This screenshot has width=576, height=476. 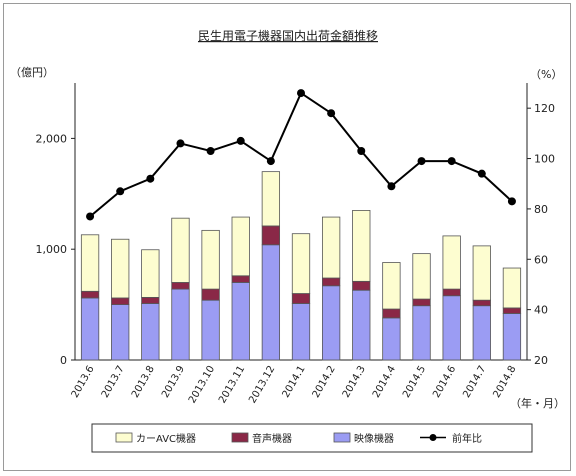 I want to click on y-left-axis-label: （億円）, so click(x=32, y=72).